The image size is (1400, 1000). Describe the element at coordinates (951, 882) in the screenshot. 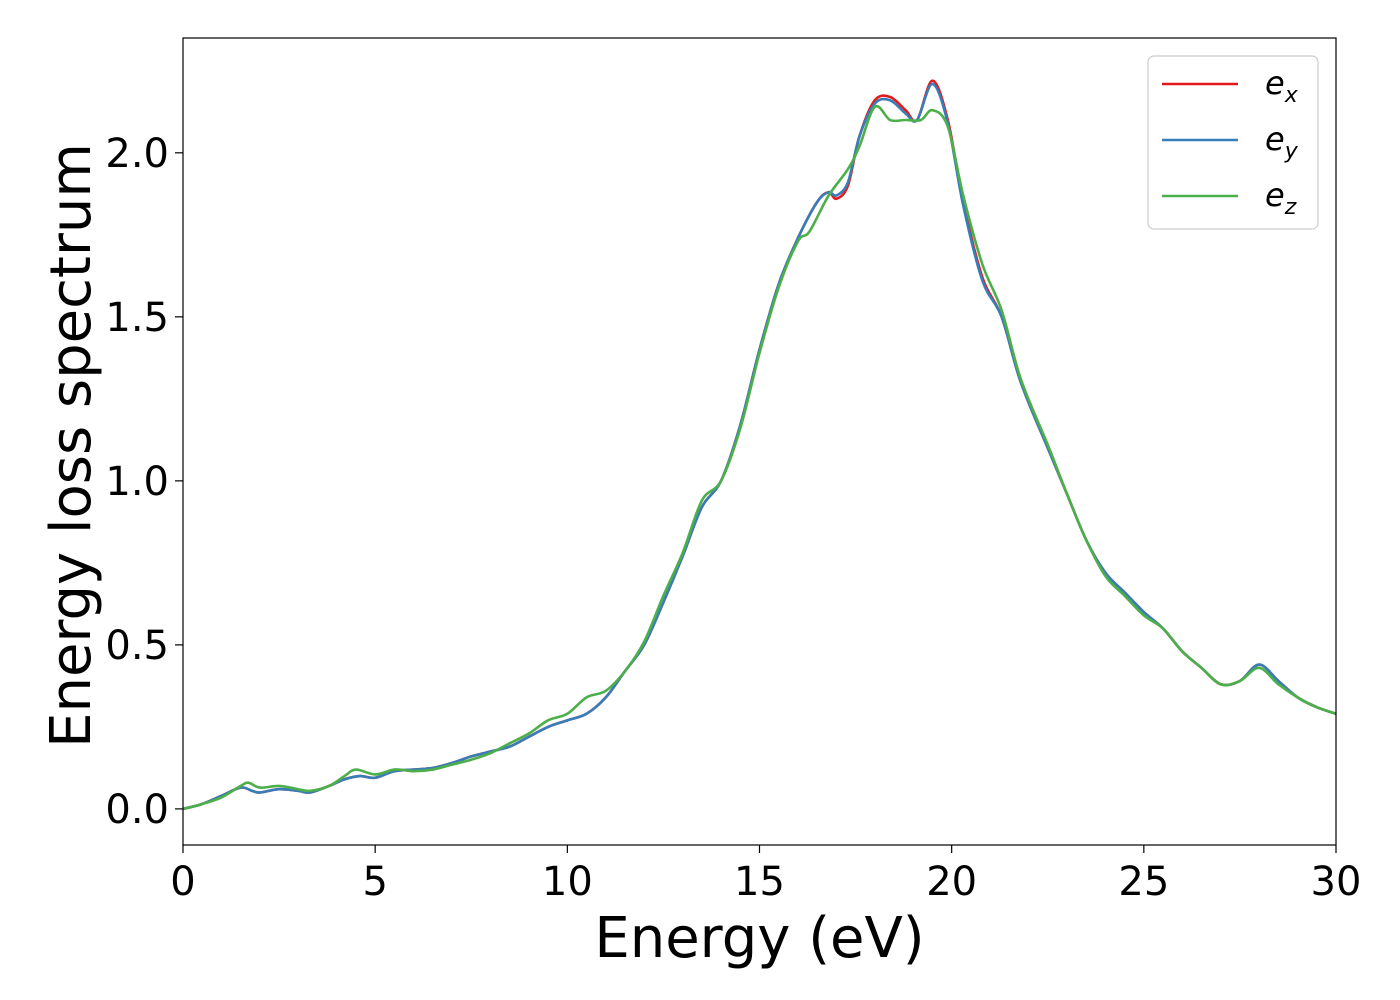

I see `x-tick-label: 20` at that location.